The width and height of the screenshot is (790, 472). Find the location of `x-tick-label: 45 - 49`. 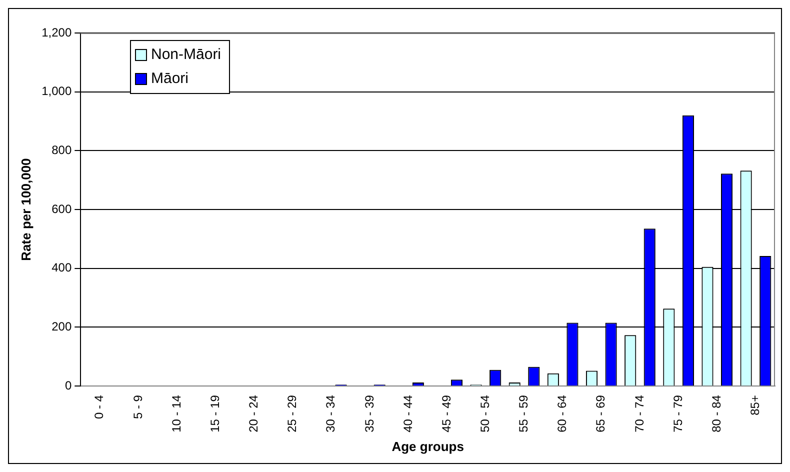

x-tick-label: 45 - 49 is located at coordinates (446, 413).